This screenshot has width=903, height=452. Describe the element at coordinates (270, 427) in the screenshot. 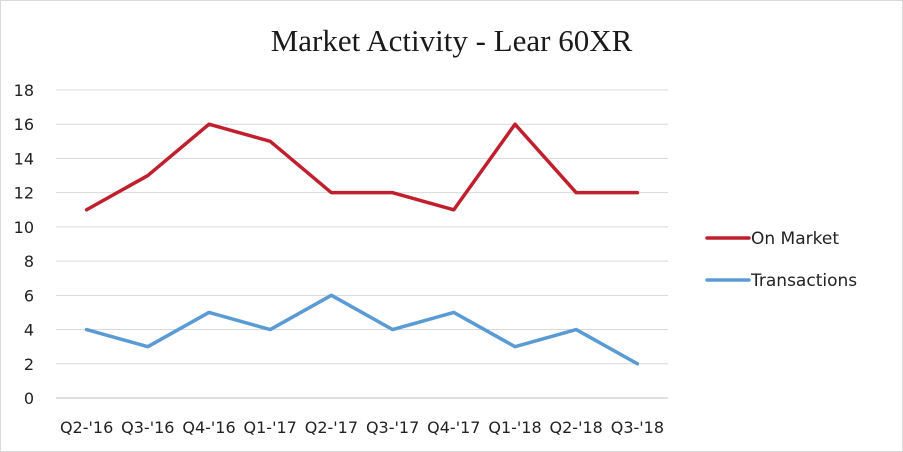

I see `x-tick-label: Q1-'17` at that location.